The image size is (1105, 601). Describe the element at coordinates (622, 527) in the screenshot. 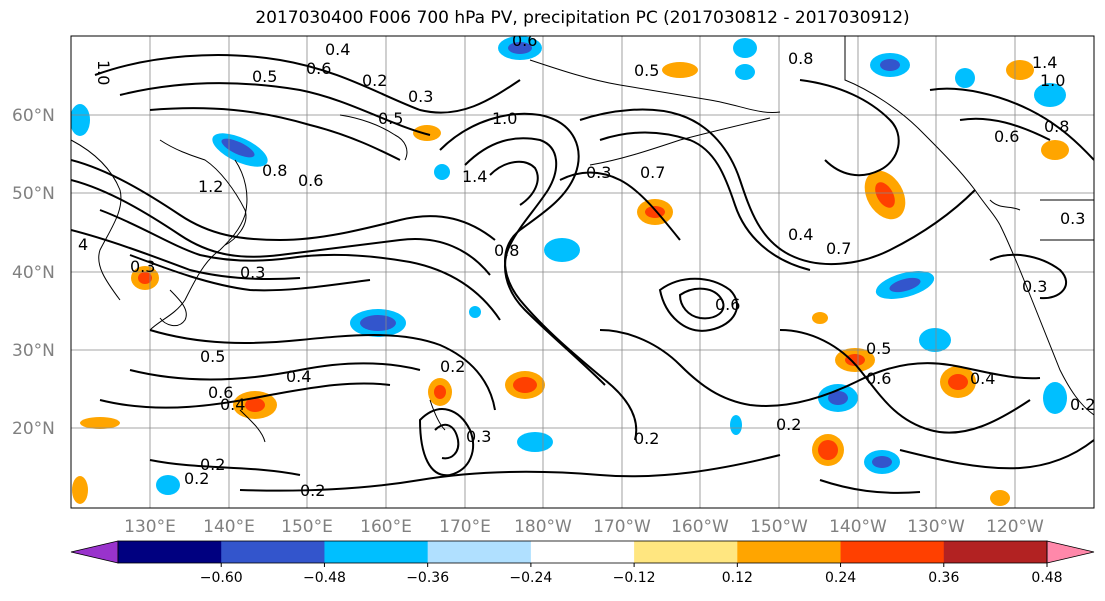

I see `lon-label-170w: 170°W` at that location.